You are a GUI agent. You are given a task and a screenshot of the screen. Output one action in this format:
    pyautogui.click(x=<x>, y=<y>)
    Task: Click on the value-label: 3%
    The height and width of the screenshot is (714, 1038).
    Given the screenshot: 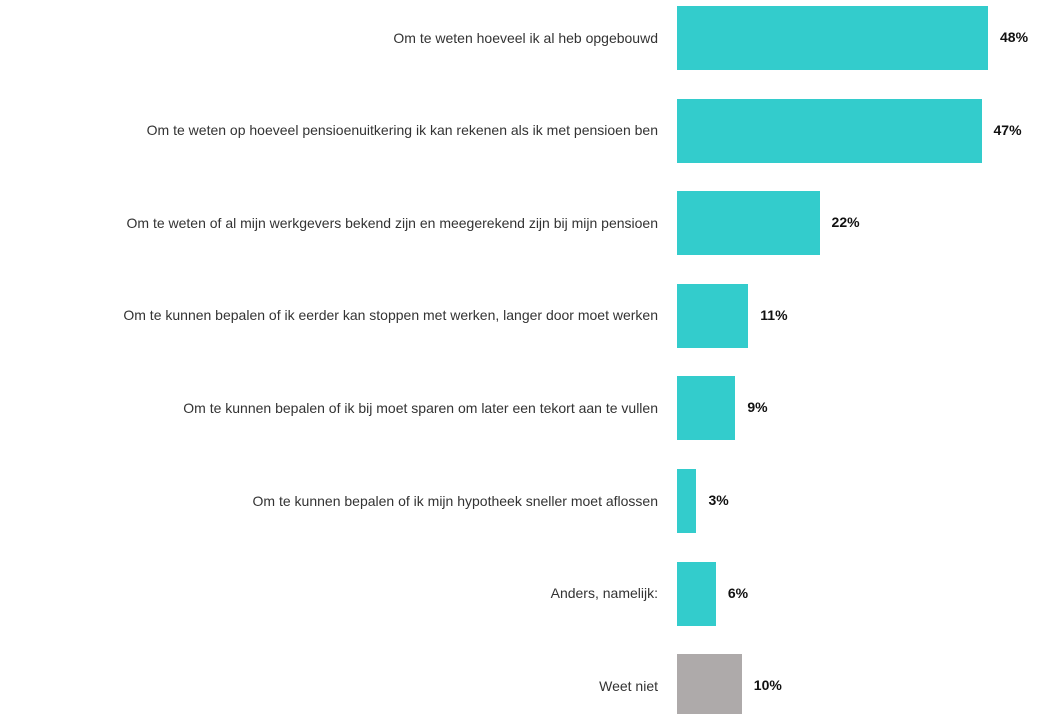 What is the action you would take?
    pyautogui.click(x=718, y=500)
    